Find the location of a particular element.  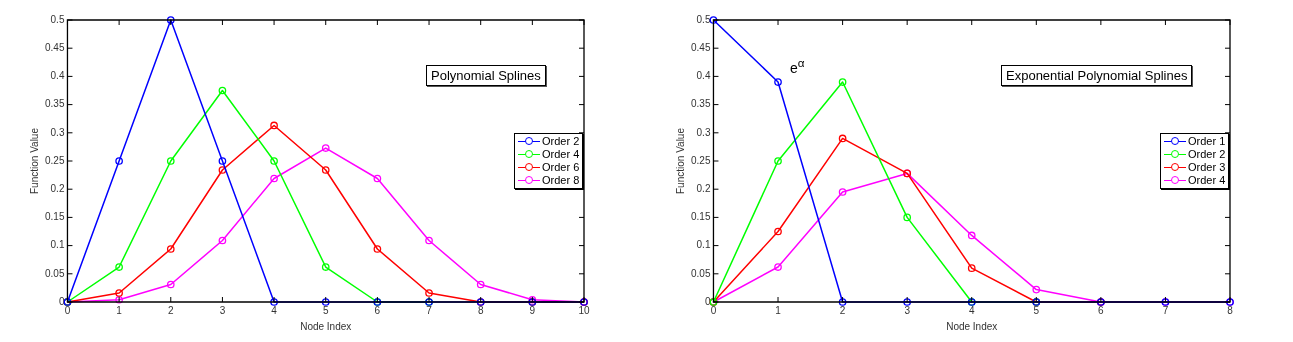

legend-label: Order 8 is located at coordinates (561, 180).